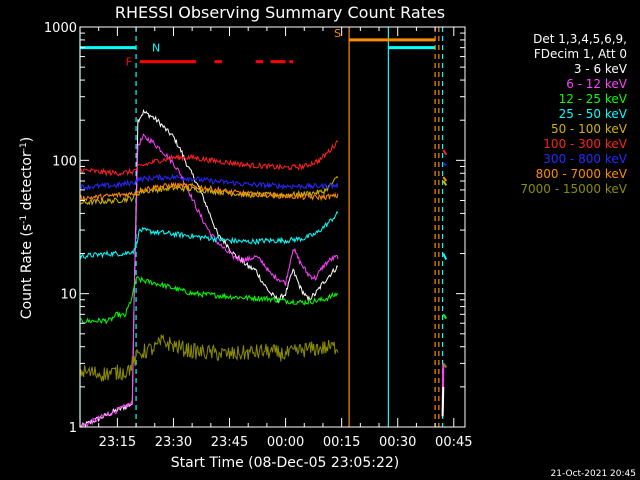 The height and width of the screenshot is (480, 640). What do you see at coordinates (593, 474) in the screenshot?
I see `footer-timestamp: 21-Oct-2021 20:45` at bounding box center [593, 474].